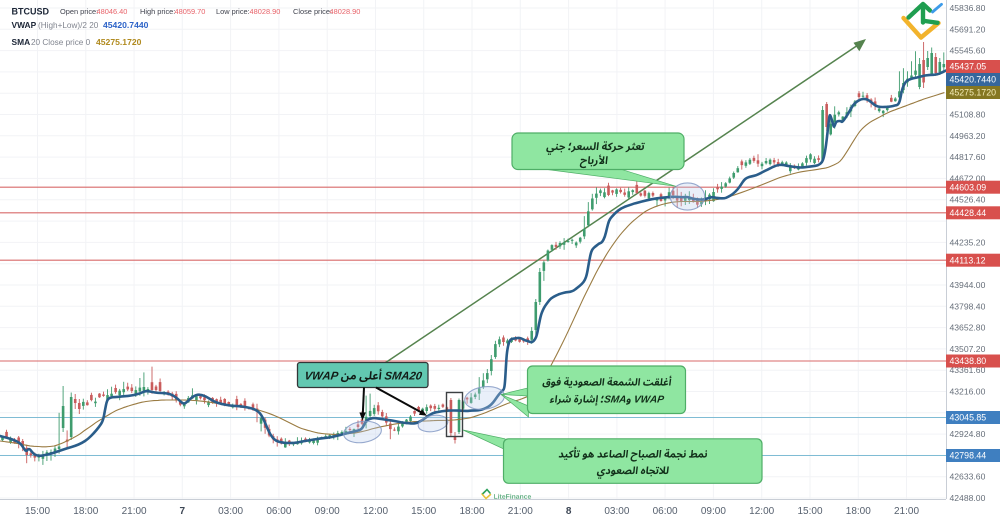 This screenshot has width=1000, height=520. I want to click on svg-text: Close price:, so click(312, 11).